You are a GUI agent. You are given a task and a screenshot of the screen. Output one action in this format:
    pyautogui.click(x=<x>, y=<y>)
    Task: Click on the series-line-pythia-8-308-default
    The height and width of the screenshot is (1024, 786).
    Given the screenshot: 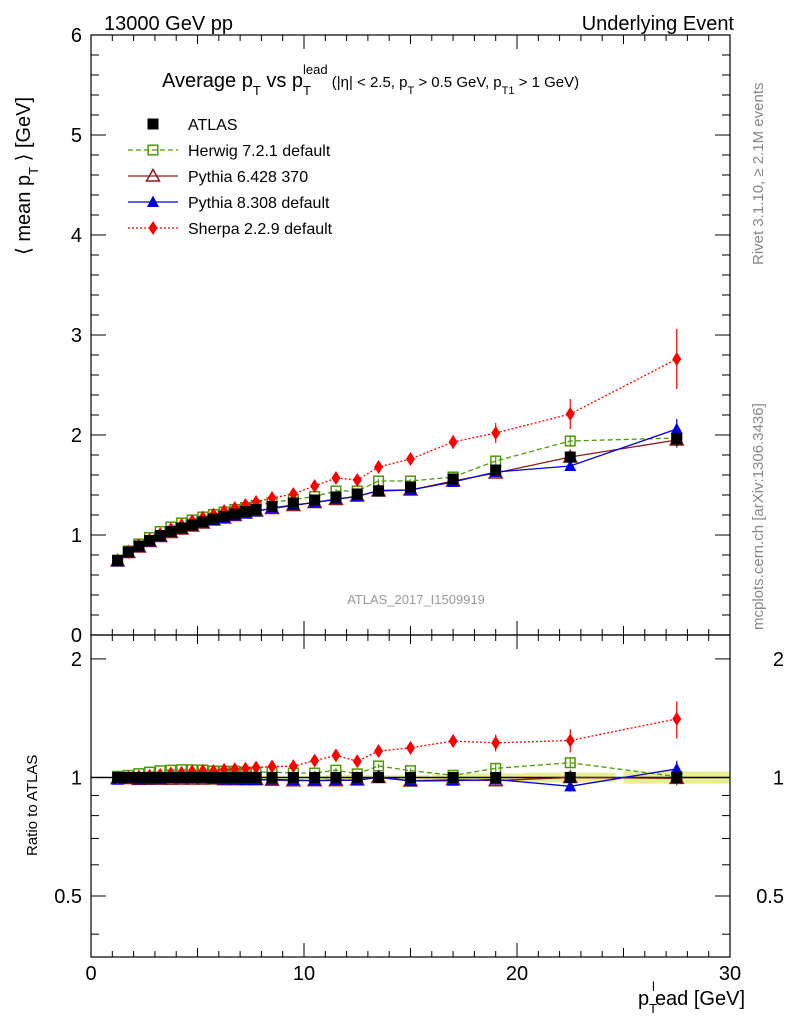 What is the action you would take?
    pyautogui.click(x=397, y=495)
    